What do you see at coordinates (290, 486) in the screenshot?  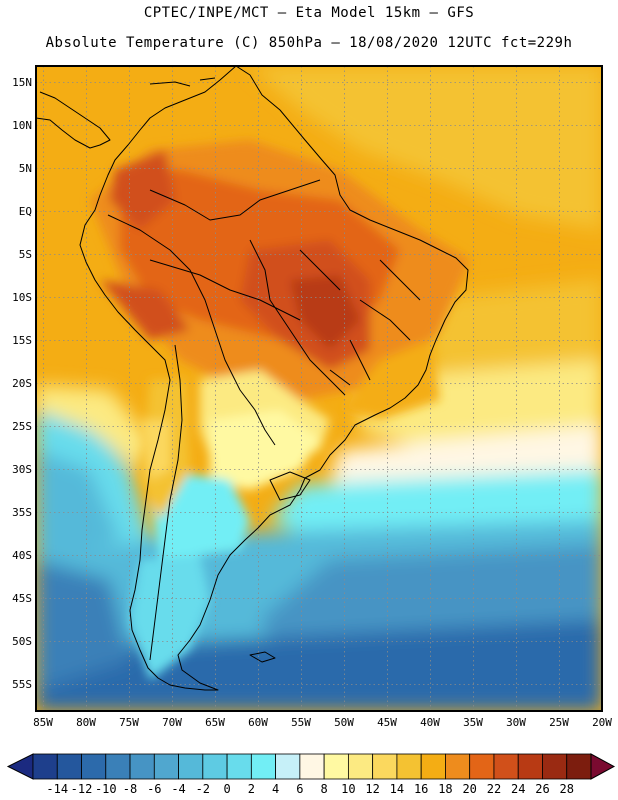 I see `river-plate` at bounding box center [290, 486].